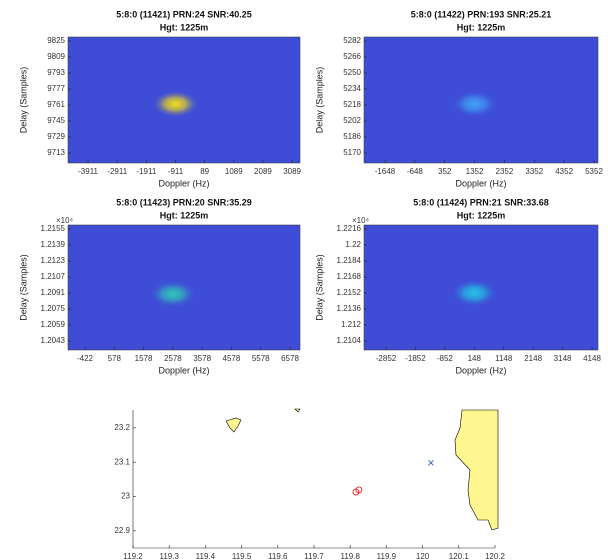 This screenshot has height=560, width=608. I want to click on x-tick-label: 119.9, so click(387, 556).